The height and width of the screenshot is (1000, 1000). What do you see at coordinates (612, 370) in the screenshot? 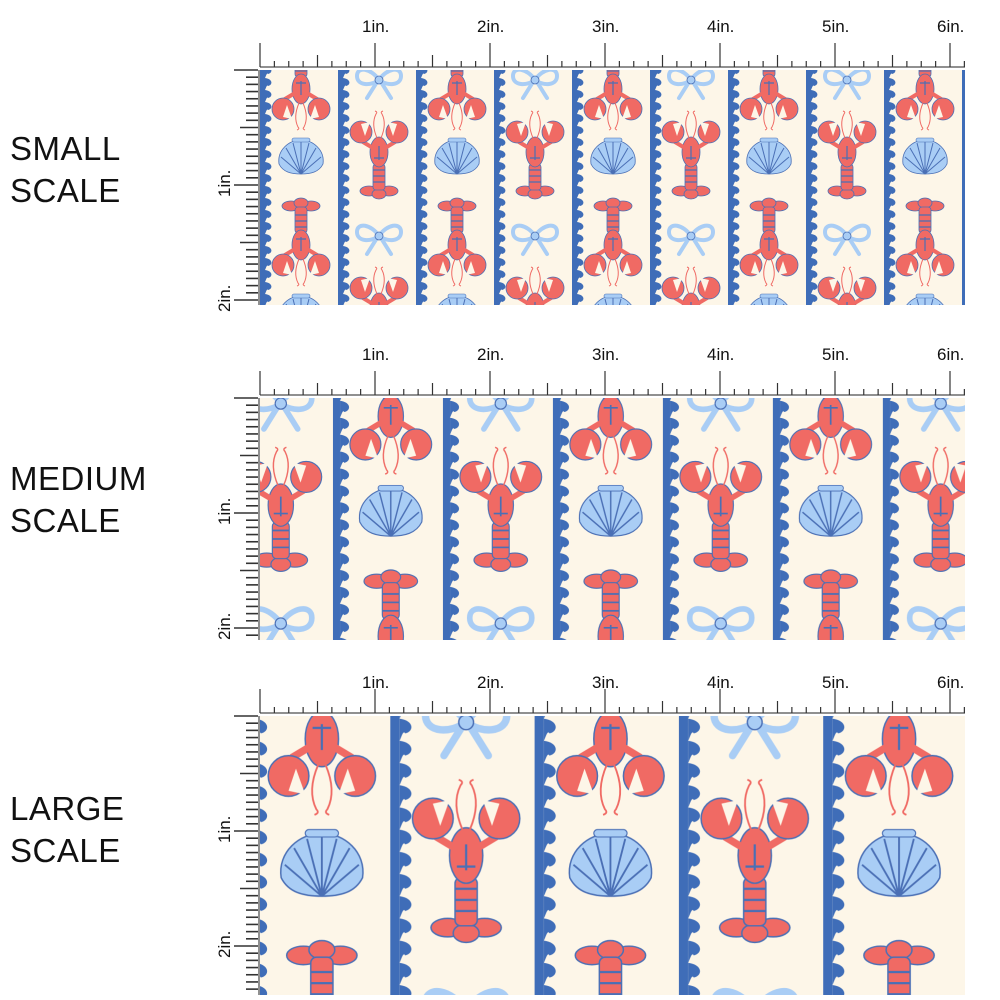
I see `medium-top-ruler: 1in. 2in. 3in. 4in. 5in. 6in.` at bounding box center [612, 370].